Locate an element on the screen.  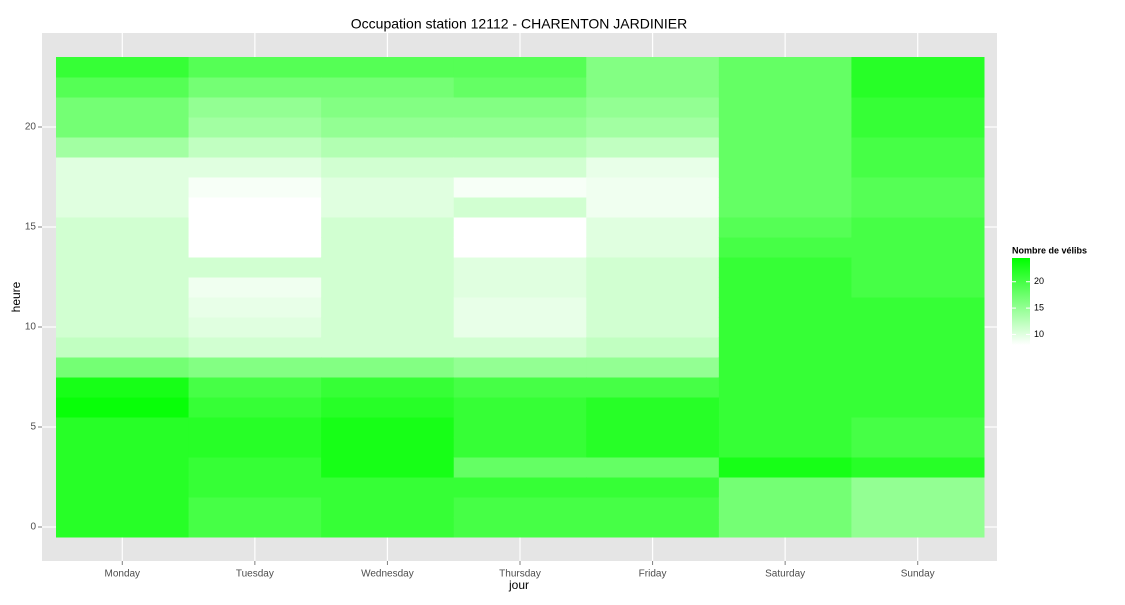
y-tick-label: 10 is located at coordinates (31, 327).